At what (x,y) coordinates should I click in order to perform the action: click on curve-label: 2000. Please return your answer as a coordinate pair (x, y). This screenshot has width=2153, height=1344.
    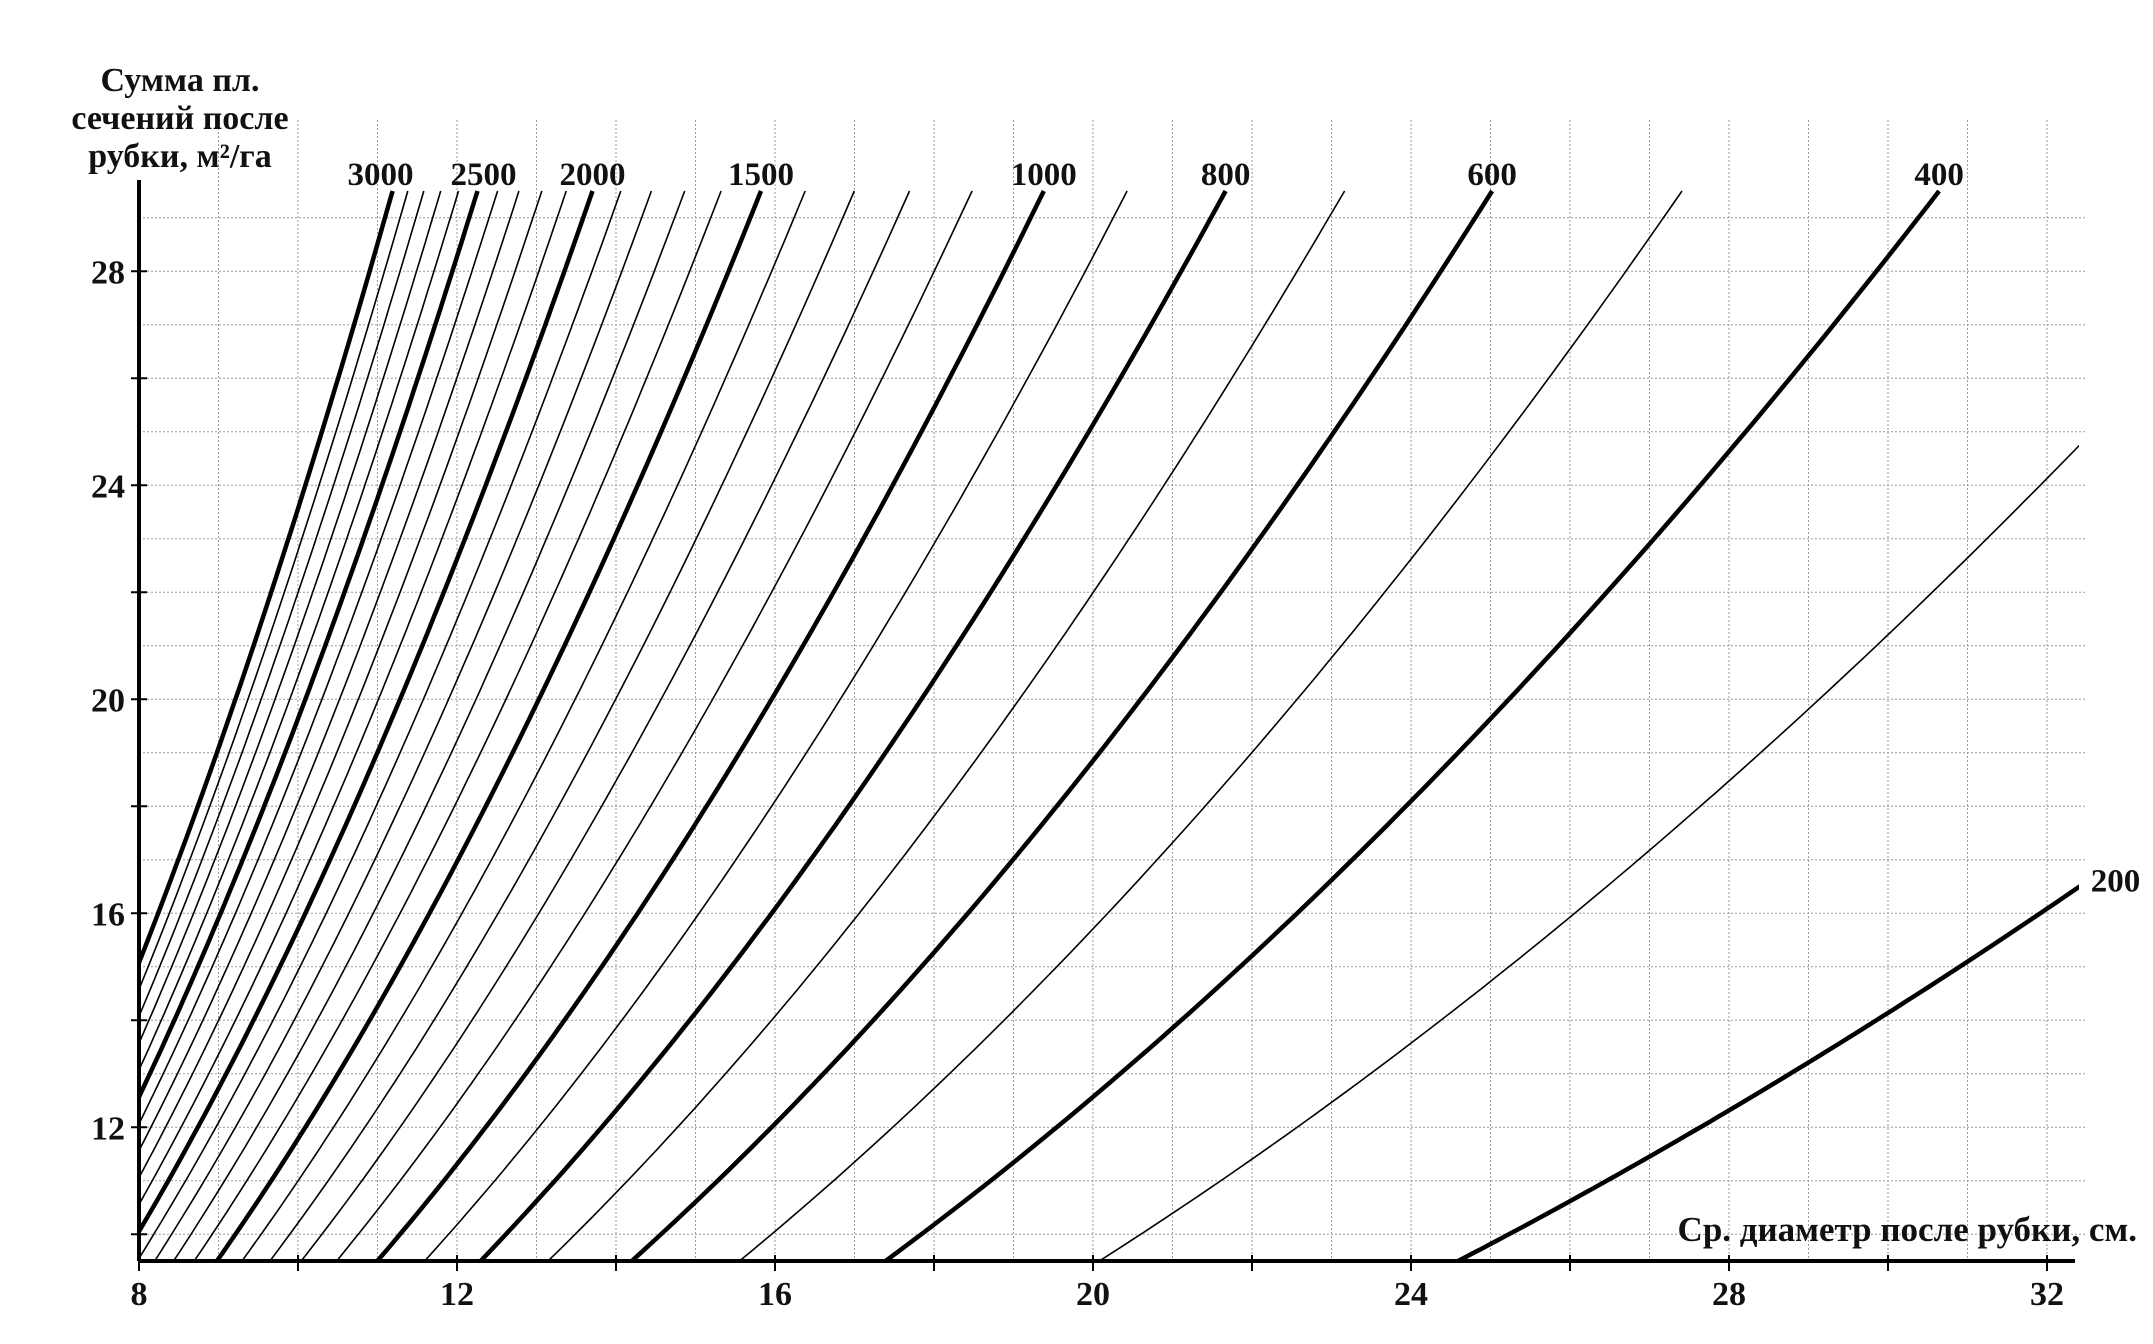
    Looking at the image, I should click on (592, 175).